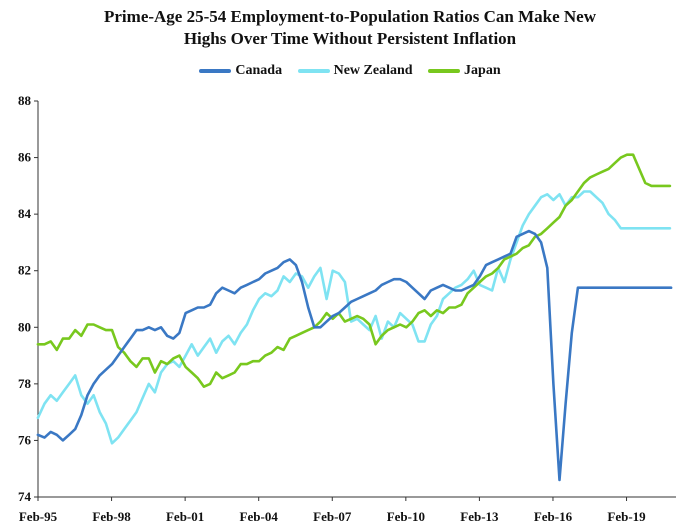 The width and height of the screenshot is (700, 532). What do you see at coordinates (25, 439) in the screenshot?
I see `y-tick-label-76: 76` at bounding box center [25, 439].